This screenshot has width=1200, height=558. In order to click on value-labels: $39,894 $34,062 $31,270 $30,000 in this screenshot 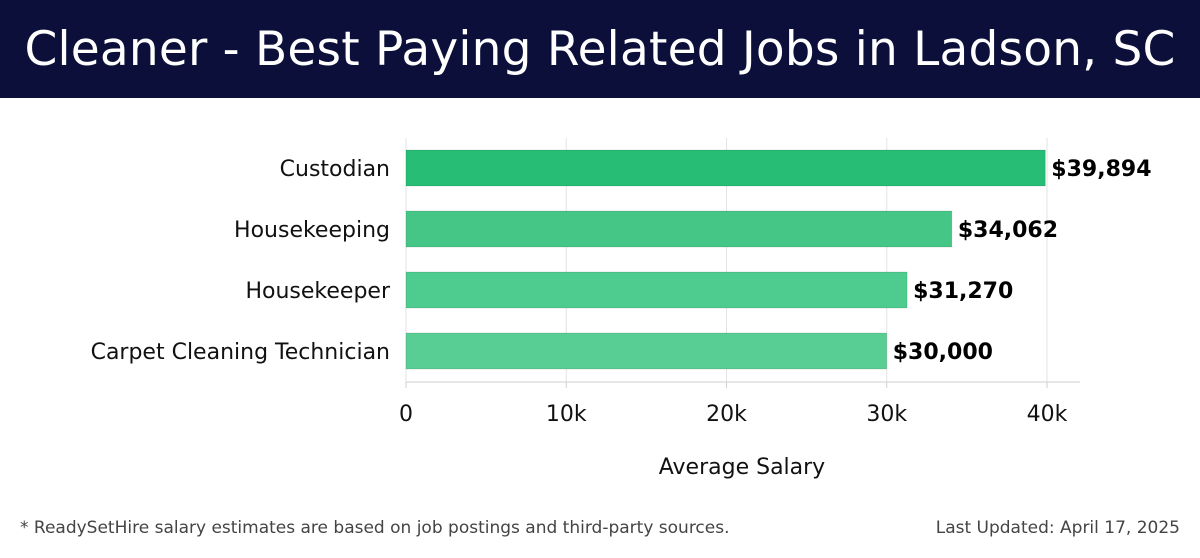, I will do `click(1022, 261)`.